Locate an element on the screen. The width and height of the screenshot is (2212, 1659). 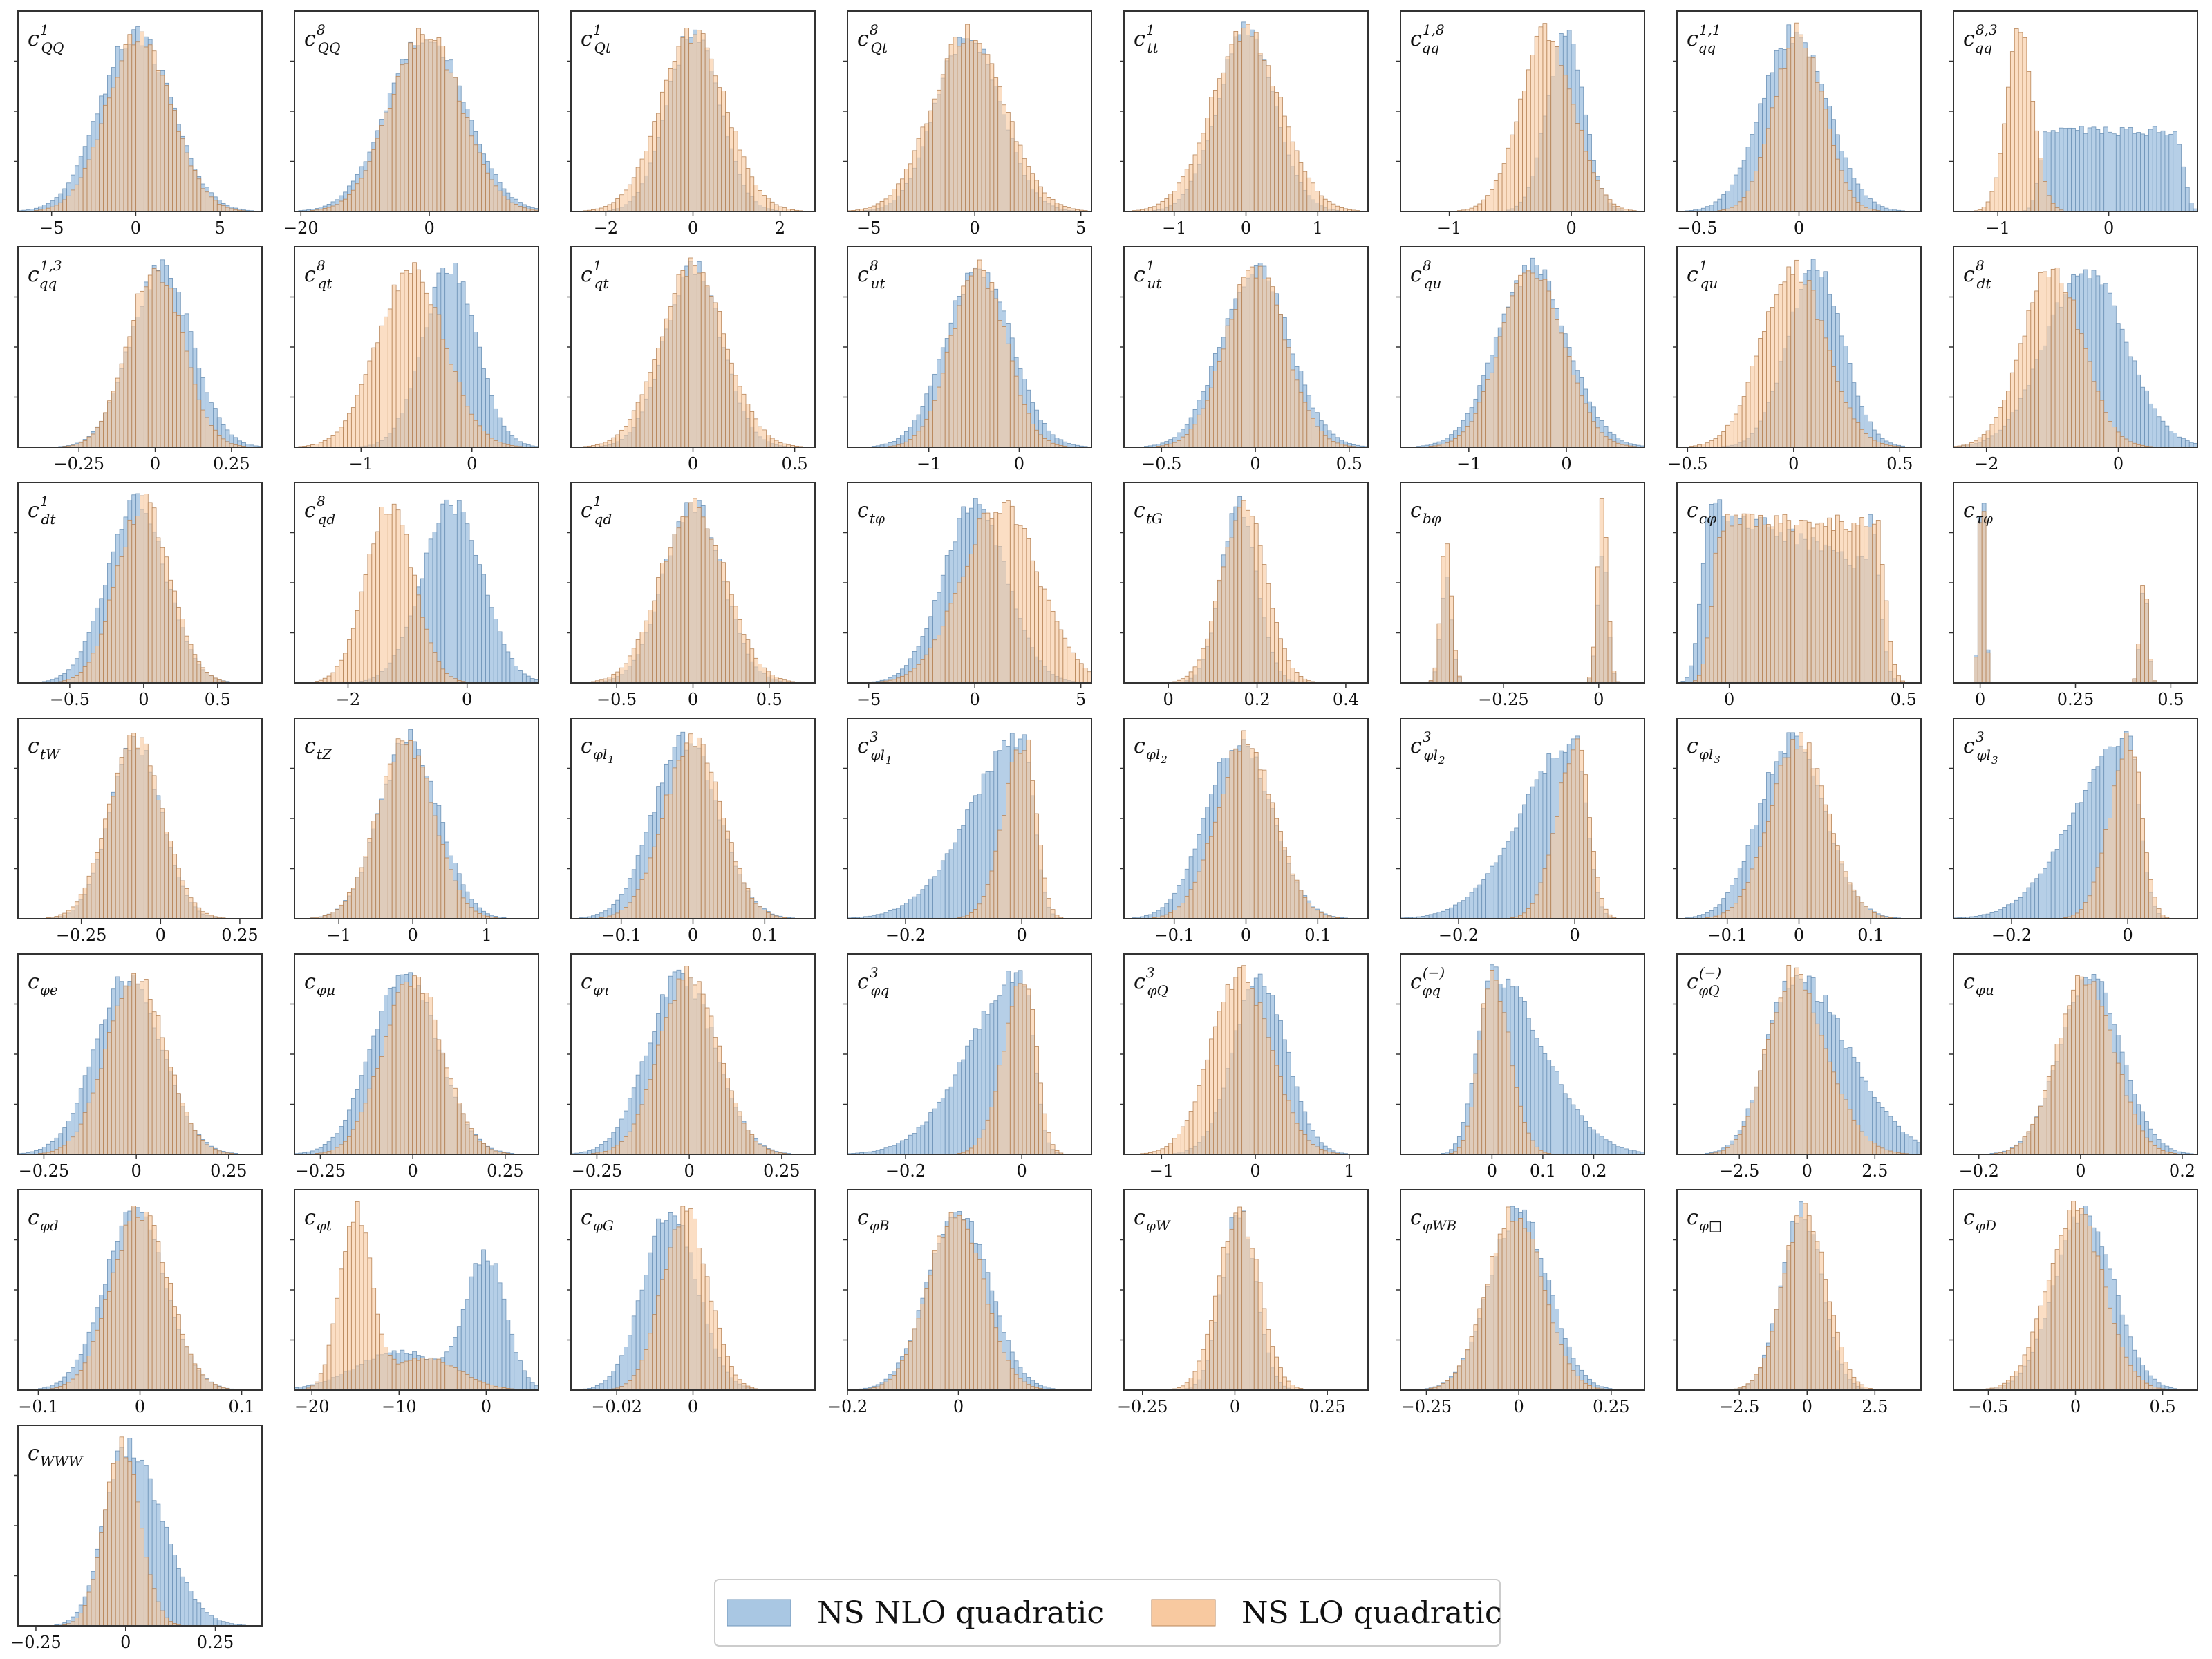
panel-title: ctG is located at coordinates (1148, 513).